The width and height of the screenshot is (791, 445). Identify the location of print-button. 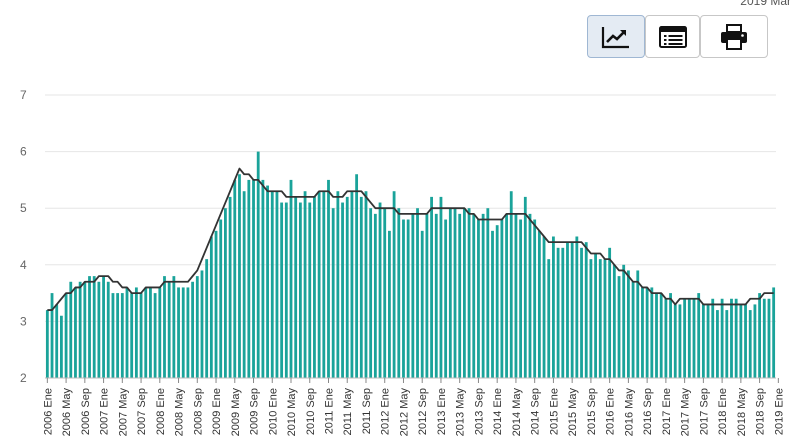
(734, 36).